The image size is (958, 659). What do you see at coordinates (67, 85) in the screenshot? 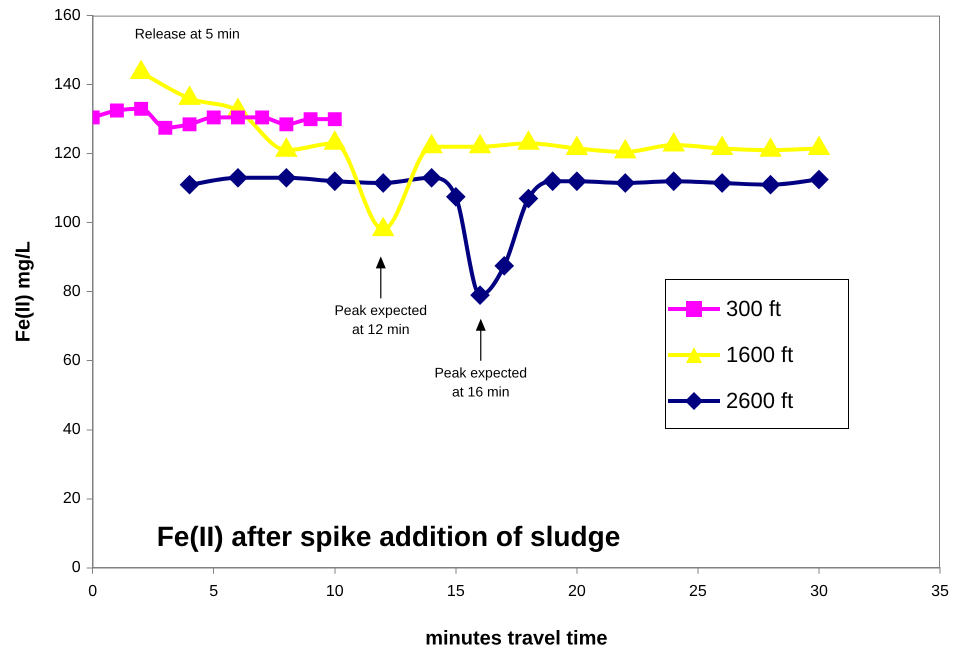
I see `y-tick-label: 140` at bounding box center [67, 85].